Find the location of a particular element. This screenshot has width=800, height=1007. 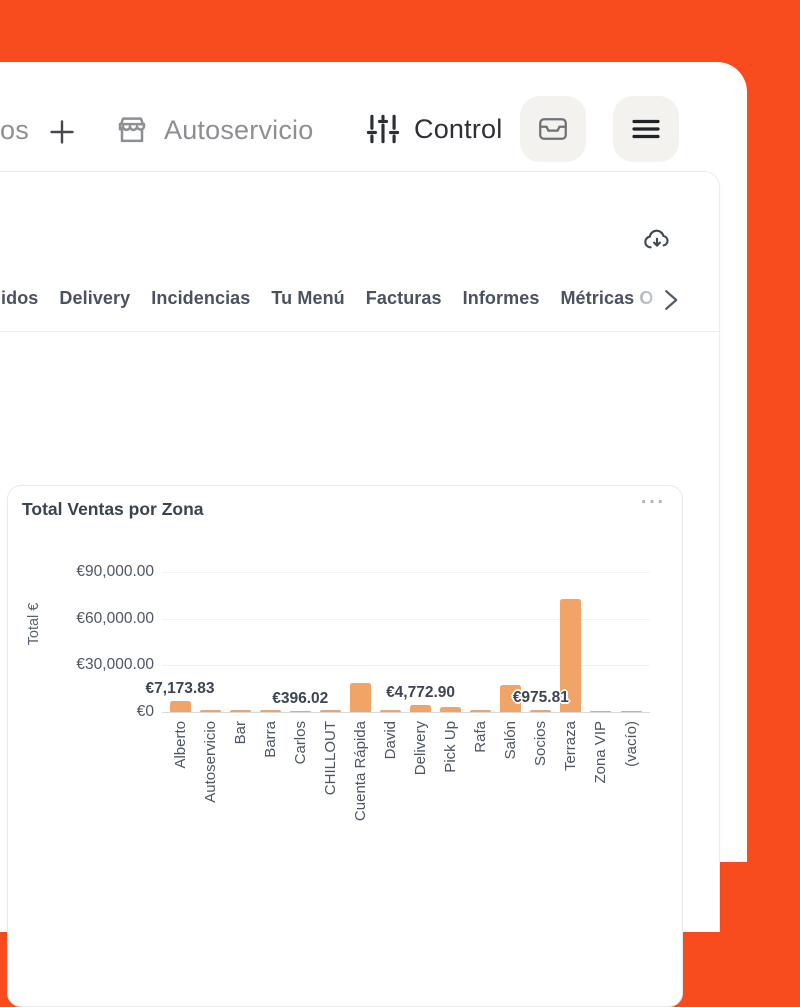

cash-drawer-button is located at coordinates (553, 129).